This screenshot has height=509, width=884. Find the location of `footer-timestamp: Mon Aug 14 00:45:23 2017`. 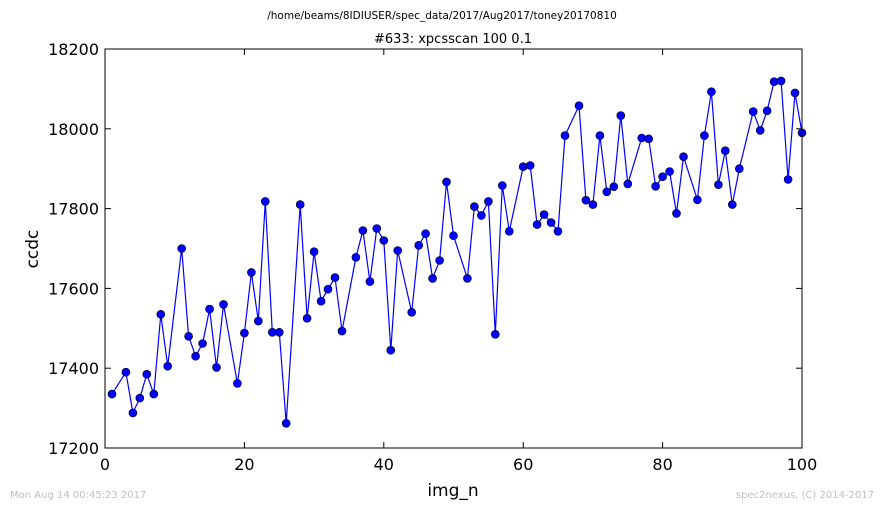

footer-timestamp: Mon Aug 14 00:45:23 2017 is located at coordinates (78, 495).